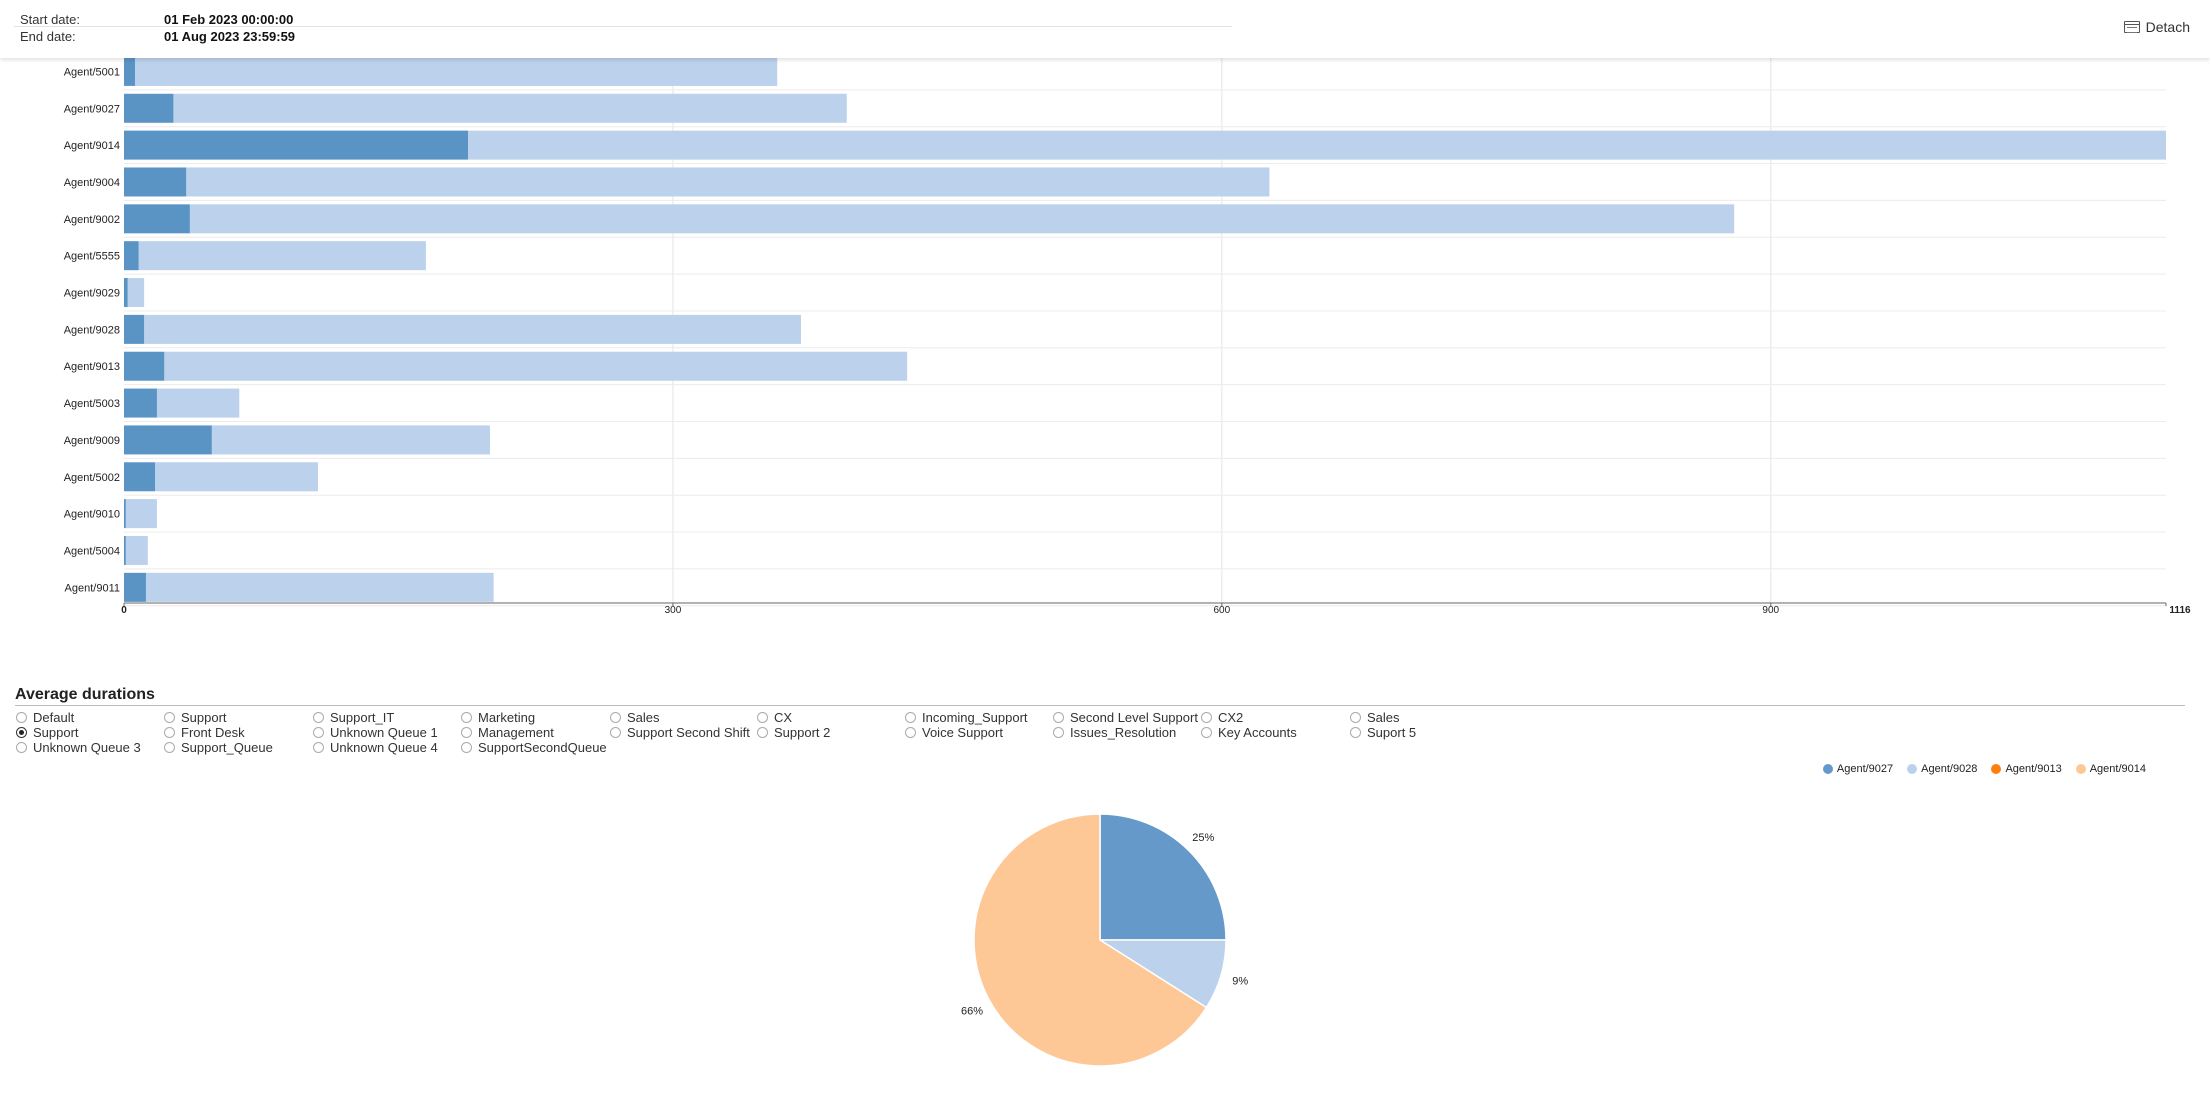 Image resolution: width=2210 pixels, height=1109 pixels. I want to click on queue-radio-label: Marketing, so click(507, 717).